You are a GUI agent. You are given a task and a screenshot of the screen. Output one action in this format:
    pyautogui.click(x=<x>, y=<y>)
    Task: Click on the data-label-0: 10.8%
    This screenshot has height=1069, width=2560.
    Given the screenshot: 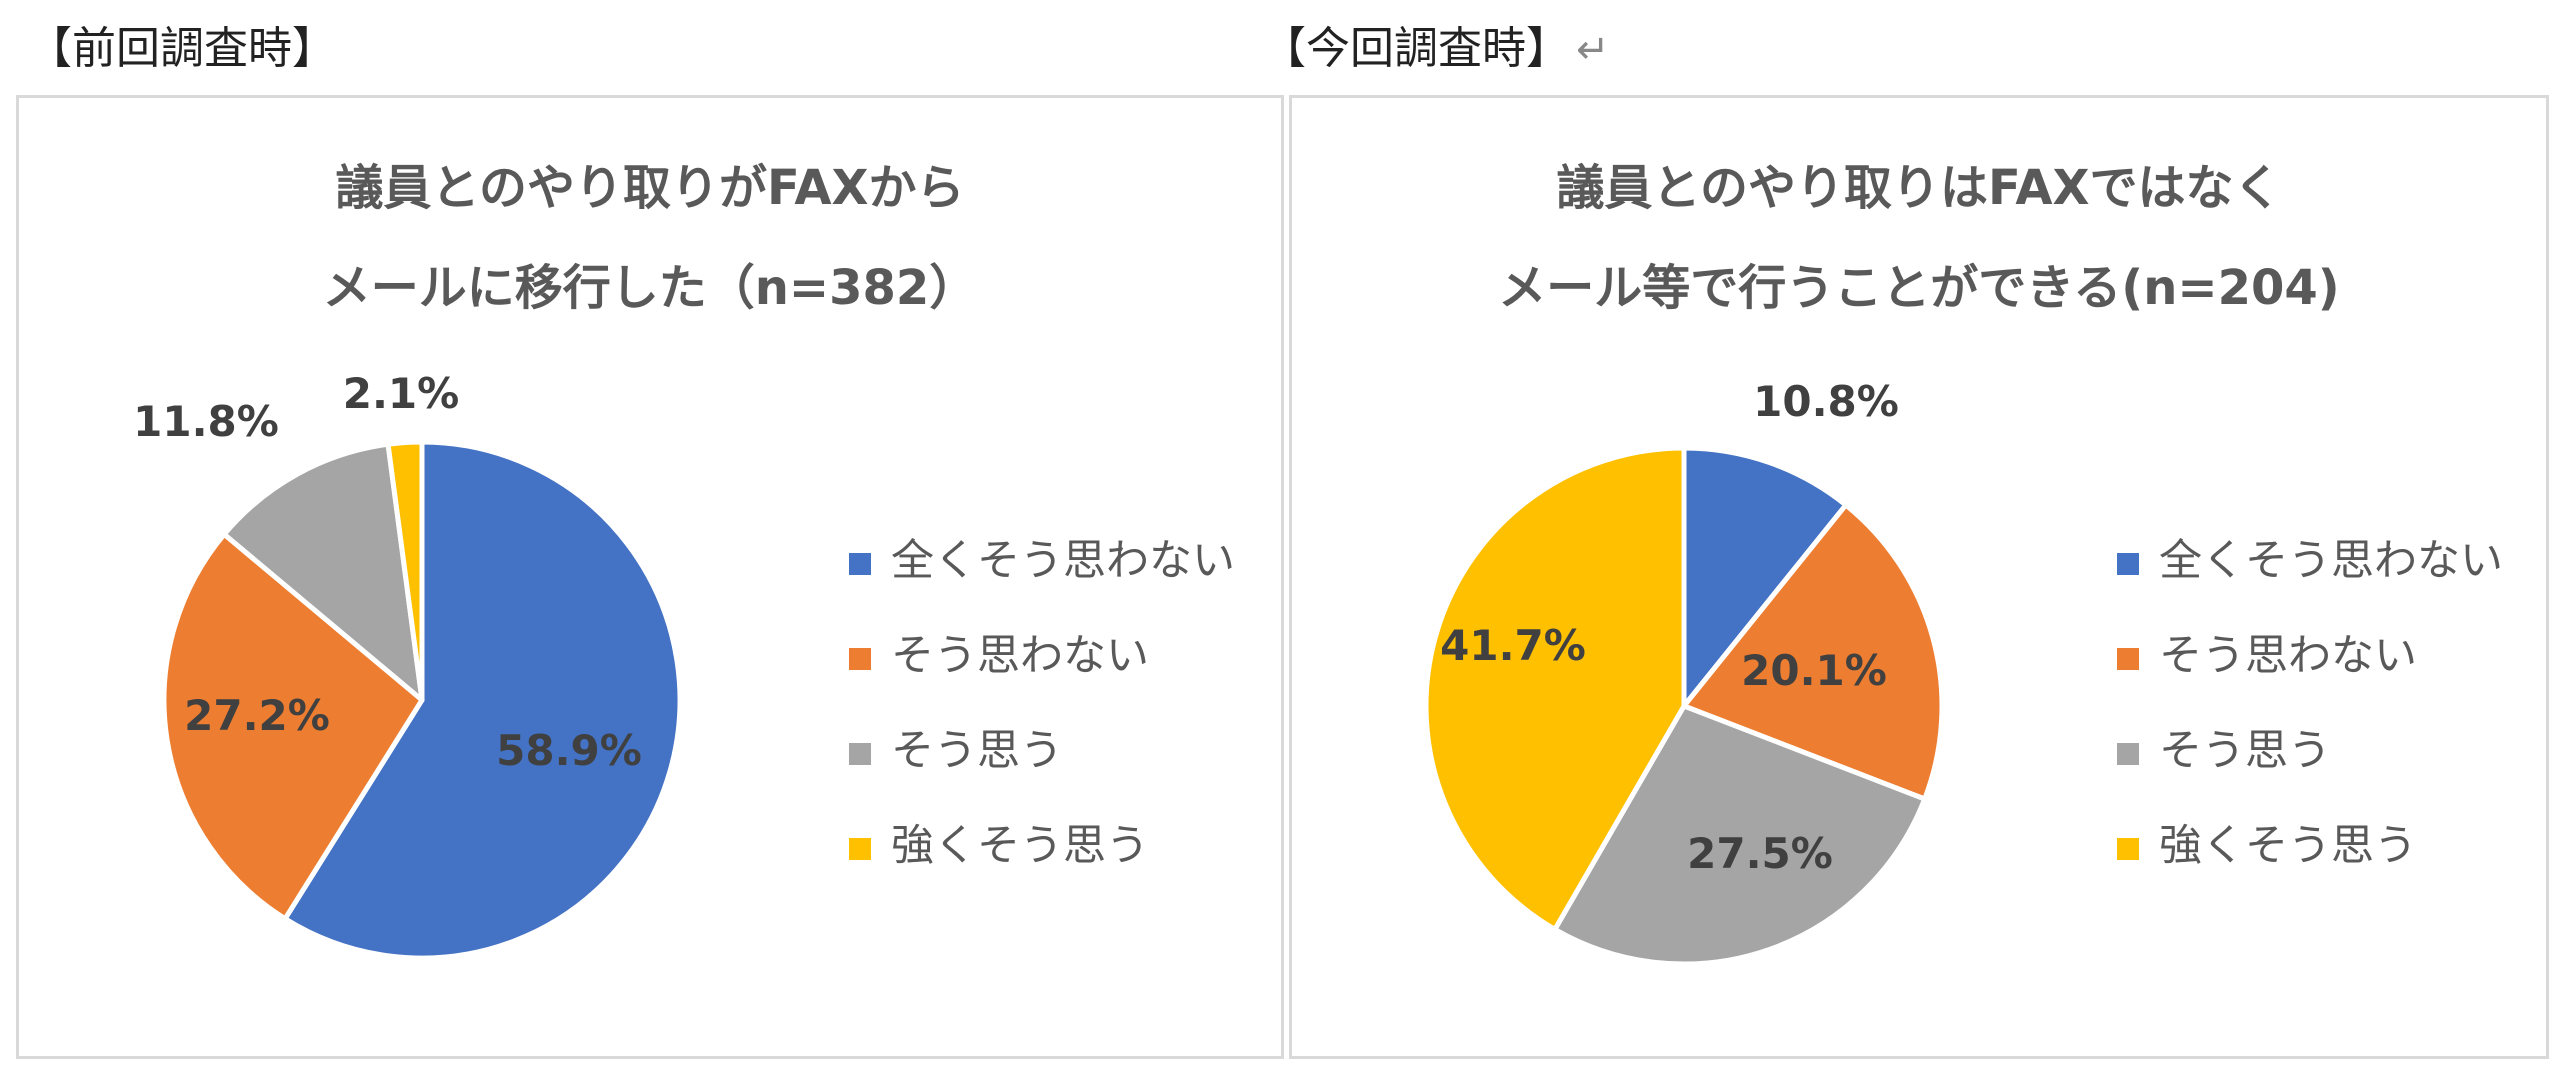 What is the action you would take?
    pyautogui.click(x=1826, y=401)
    